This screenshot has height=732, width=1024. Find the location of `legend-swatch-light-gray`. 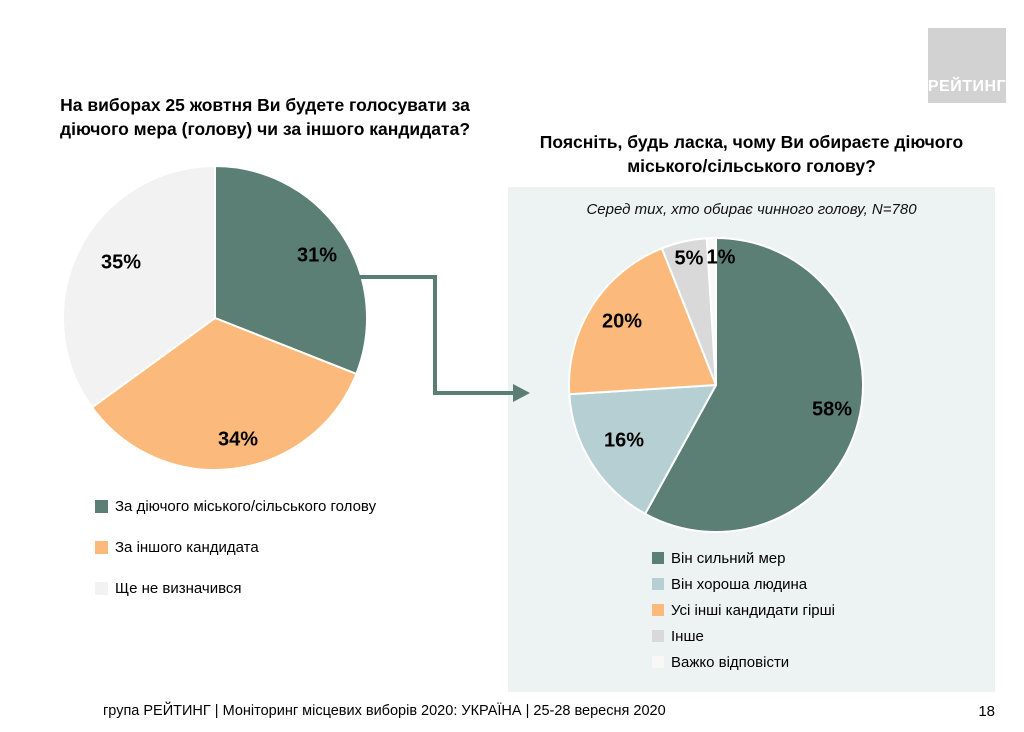

legend-swatch-light-gray is located at coordinates (101, 588).